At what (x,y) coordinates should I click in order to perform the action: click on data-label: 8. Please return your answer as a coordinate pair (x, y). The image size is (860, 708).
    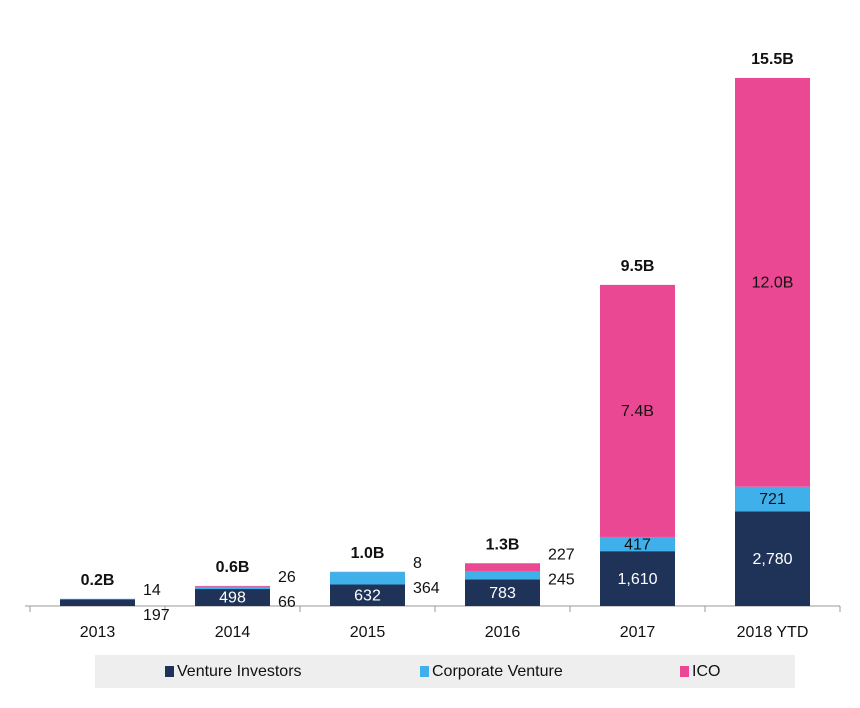
    Looking at the image, I should click on (417, 563).